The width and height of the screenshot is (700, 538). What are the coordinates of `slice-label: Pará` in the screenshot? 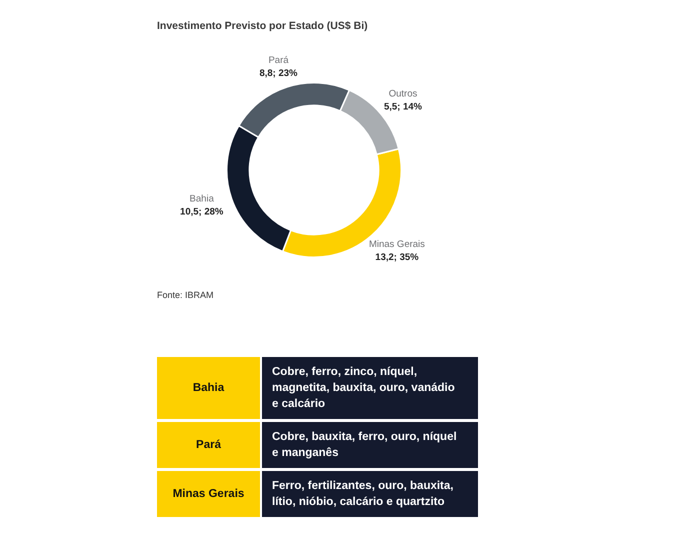 It's located at (279, 60).